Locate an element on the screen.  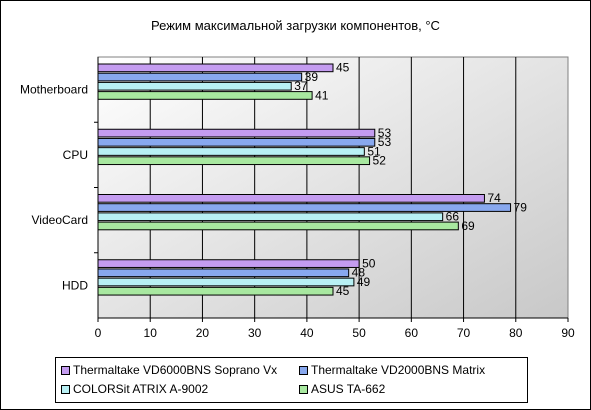
category-labels: Motherboard CPU VideoCard HDD is located at coordinates (54, 188).